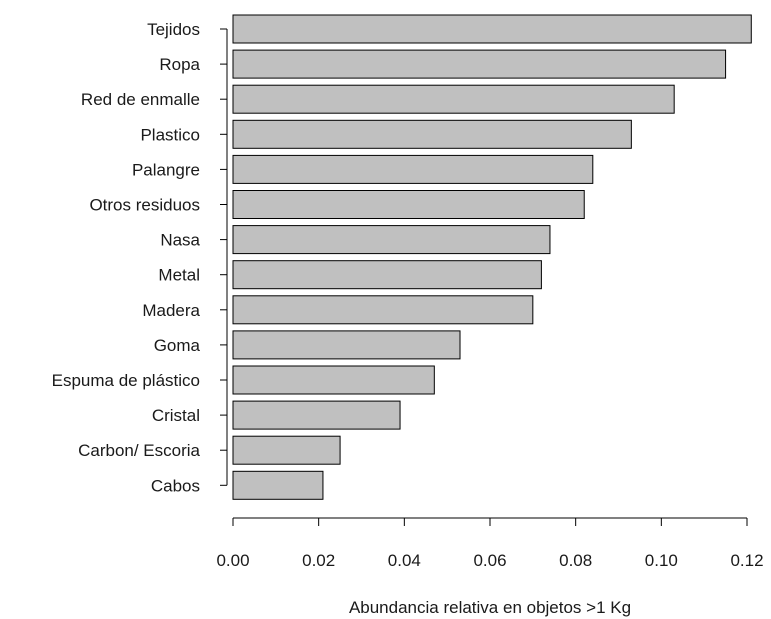 The image size is (771, 619). What do you see at coordinates (139, 450) in the screenshot?
I see `category-label-carbon-escoria: Carbon/ Escoria` at bounding box center [139, 450].